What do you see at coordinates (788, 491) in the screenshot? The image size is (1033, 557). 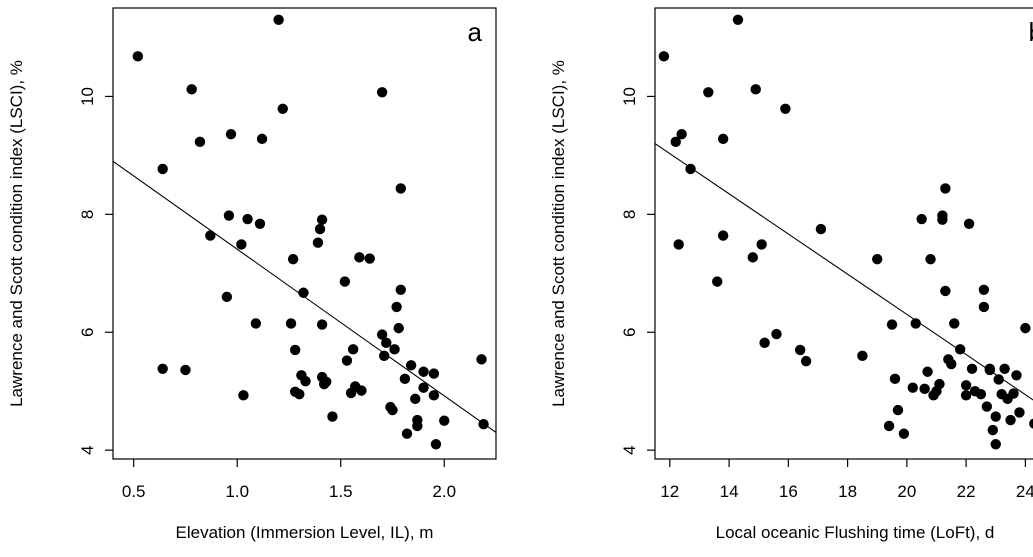 I see `panel-b-x-tick-label: 16` at bounding box center [788, 491].